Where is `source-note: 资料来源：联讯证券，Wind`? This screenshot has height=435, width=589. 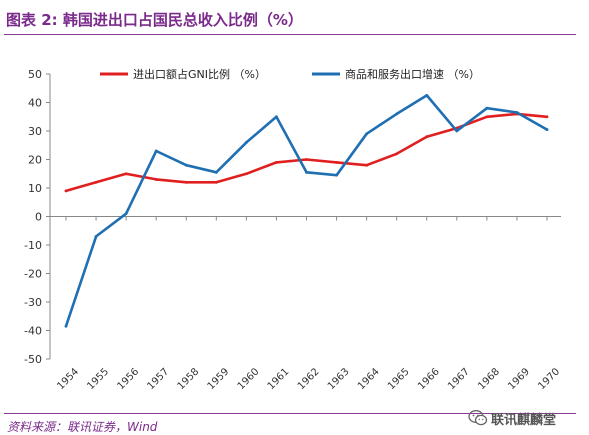 source-note: 资料来源：联讯证券，Wind is located at coordinates (82, 427).